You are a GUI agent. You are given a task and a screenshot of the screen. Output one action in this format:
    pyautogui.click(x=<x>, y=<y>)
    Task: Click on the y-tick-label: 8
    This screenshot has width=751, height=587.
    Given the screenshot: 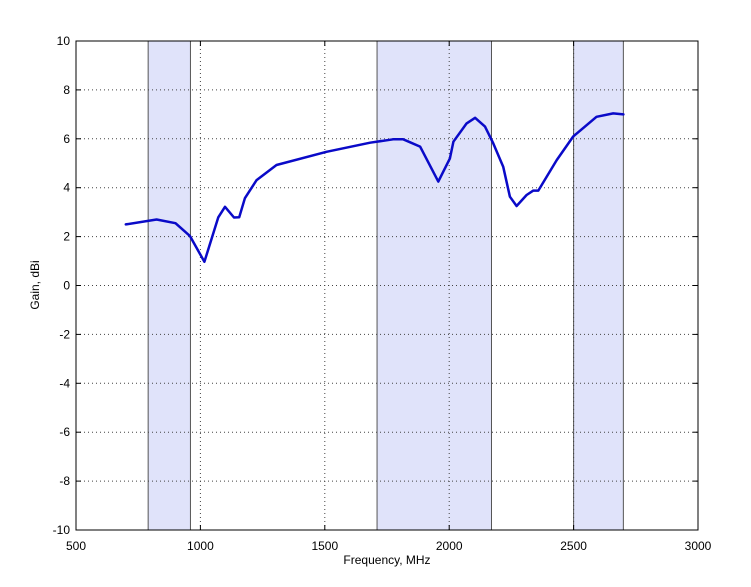 What is the action you would take?
    pyautogui.click(x=66, y=90)
    